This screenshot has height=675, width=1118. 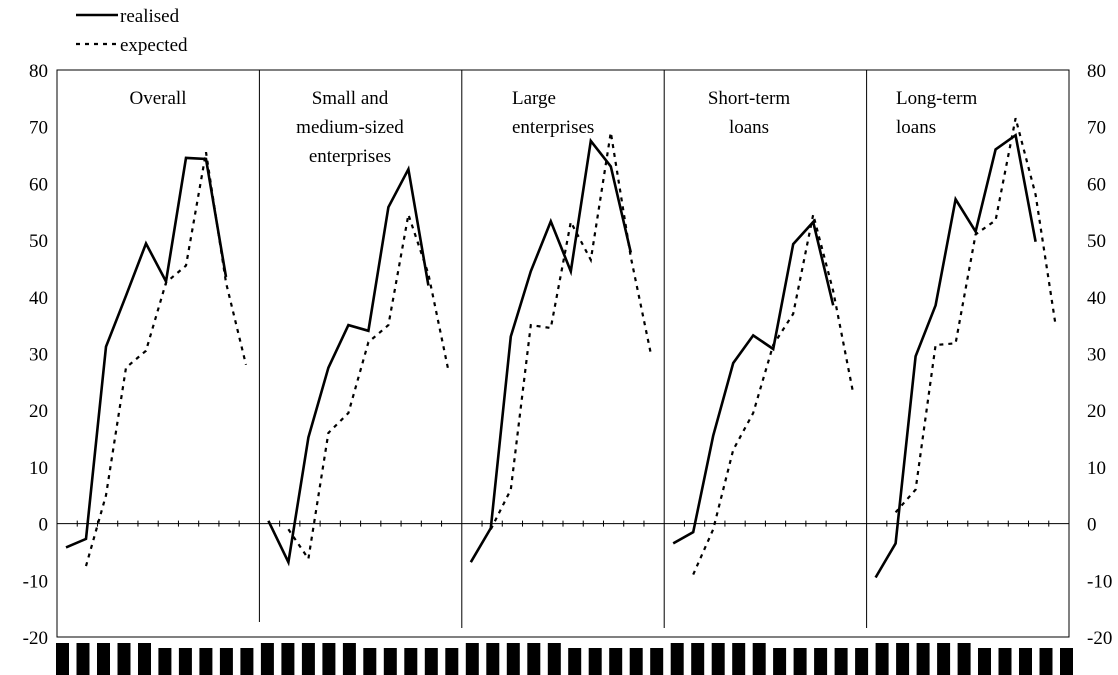 I want to click on panel-title: Long-term, so click(x=936, y=98).